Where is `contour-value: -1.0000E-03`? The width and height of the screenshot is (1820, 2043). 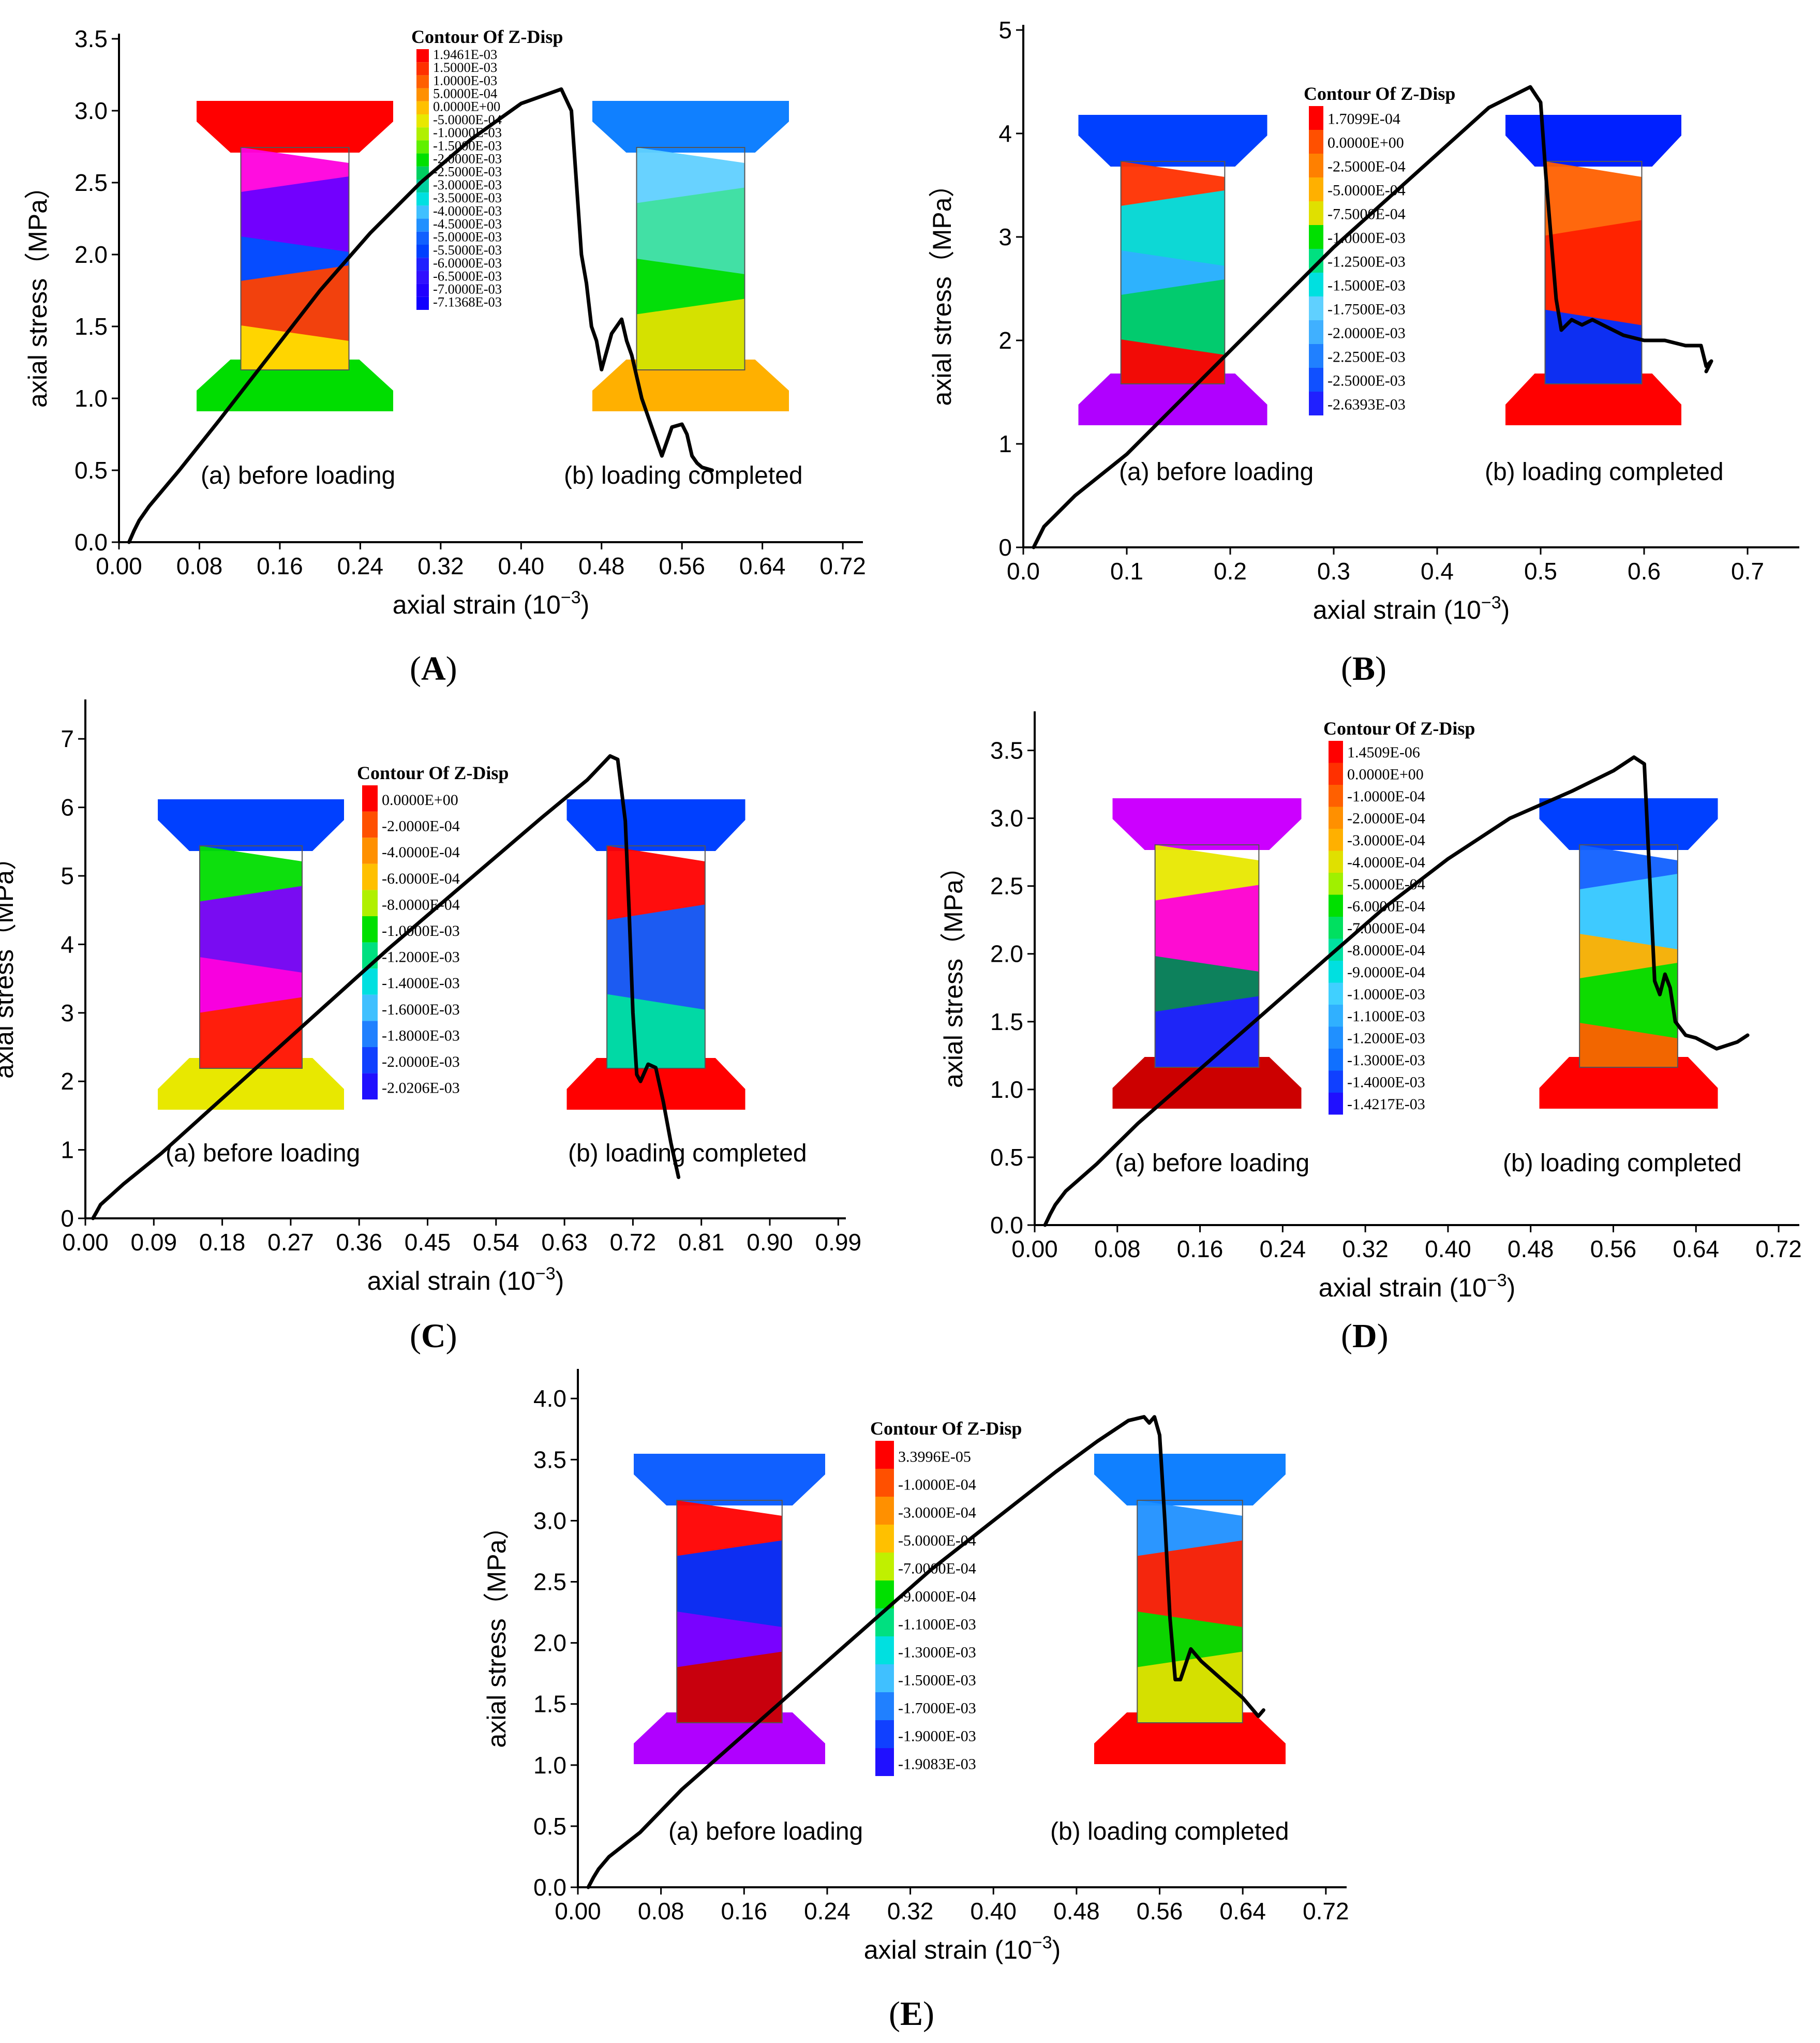
contour-value: -1.0000E-03 is located at coordinates (421, 931).